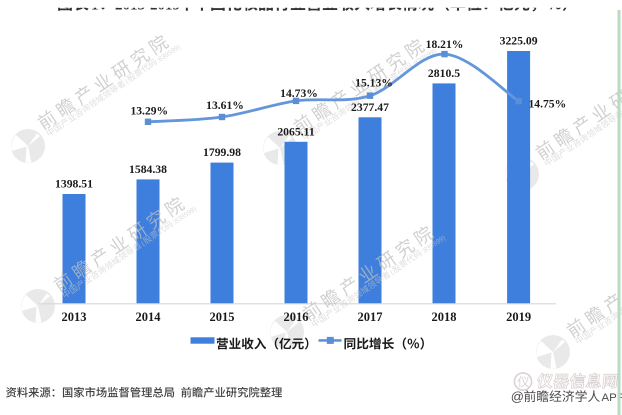 The height and width of the screenshot is (415, 622). Describe the element at coordinates (444, 73) in the screenshot. I see `svg-text: 2810.5` at that location.